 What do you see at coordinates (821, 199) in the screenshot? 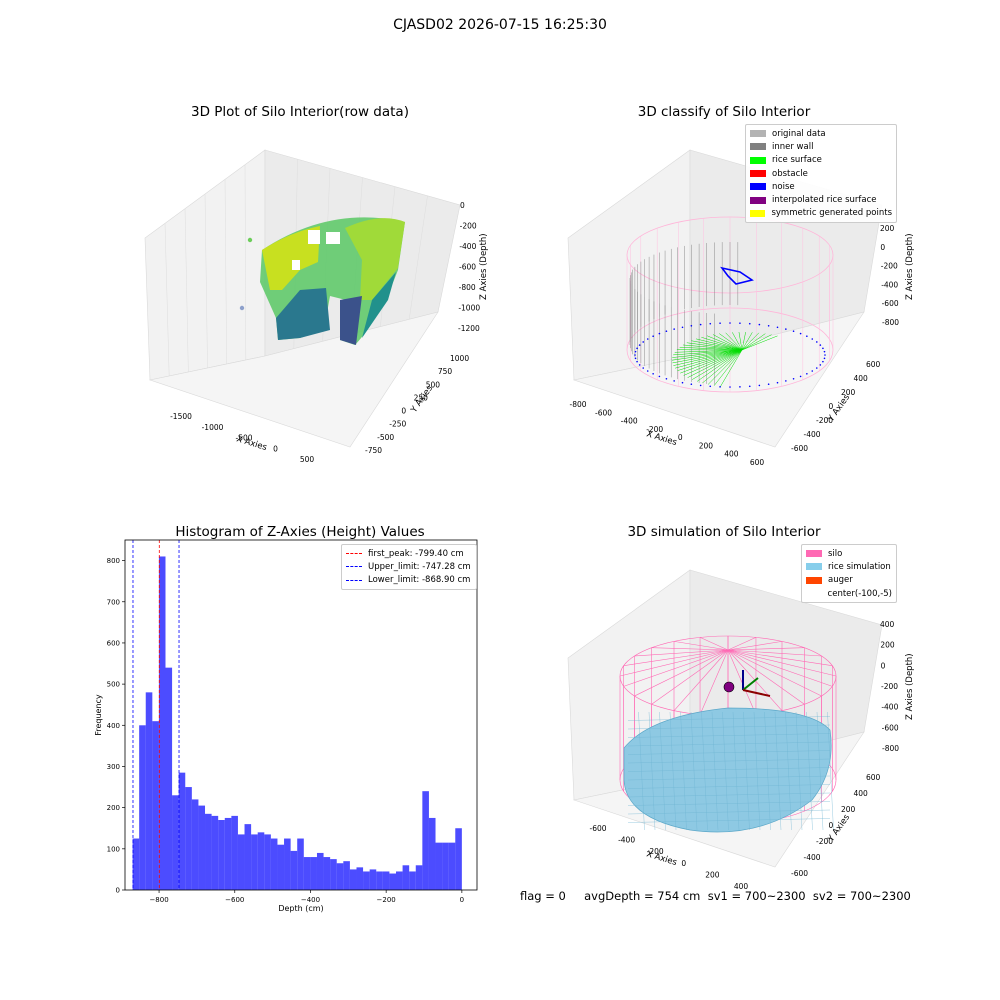
I see `panel2-legend-item: interpolated rice surface` at bounding box center [821, 199].